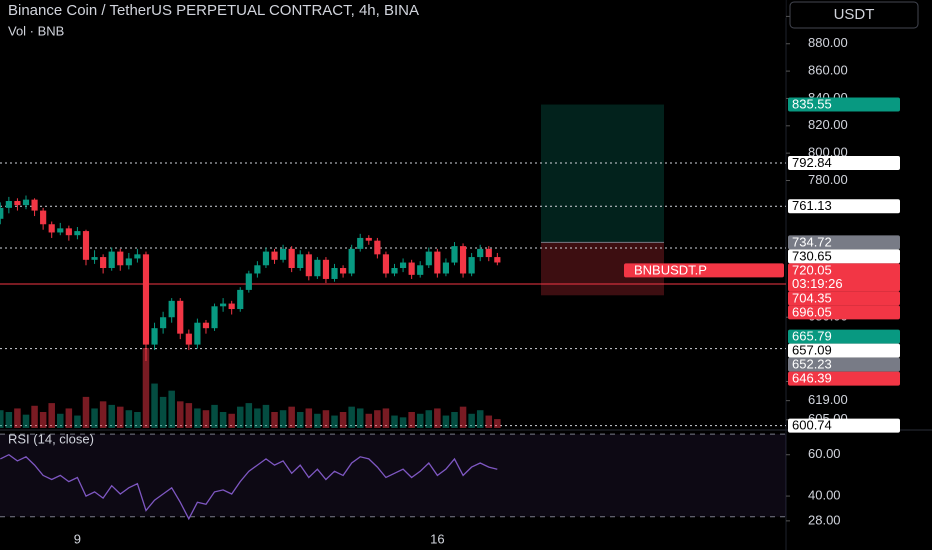 The width and height of the screenshot is (932, 550). Describe the element at coordinates (854, 14) in the screenshot. I see `currency-button: USDT` at that location.